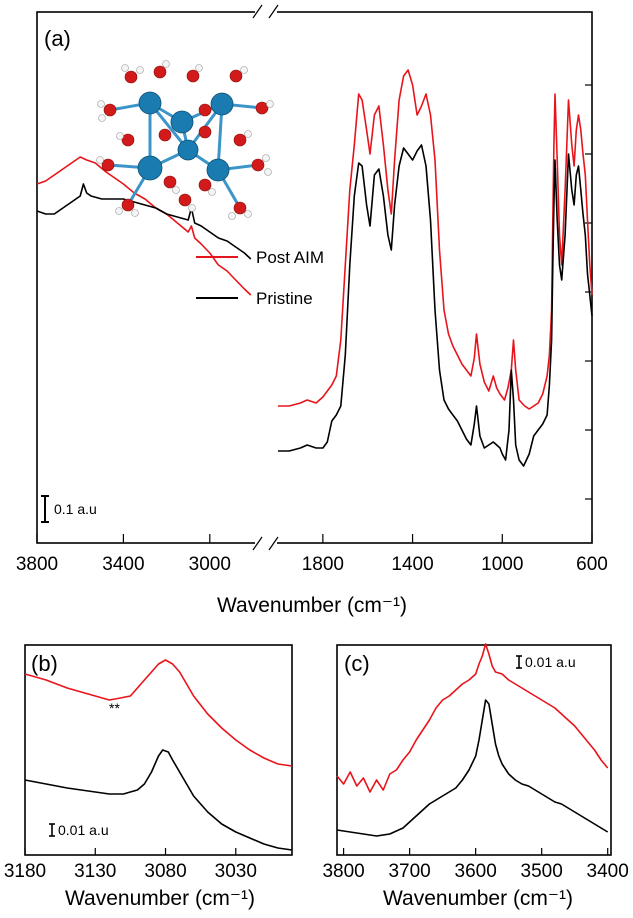 The width and height of the screenshot is (633, 918). I want to click on scale-bar-c-label: 0.01 a.u, so click(550, 662).